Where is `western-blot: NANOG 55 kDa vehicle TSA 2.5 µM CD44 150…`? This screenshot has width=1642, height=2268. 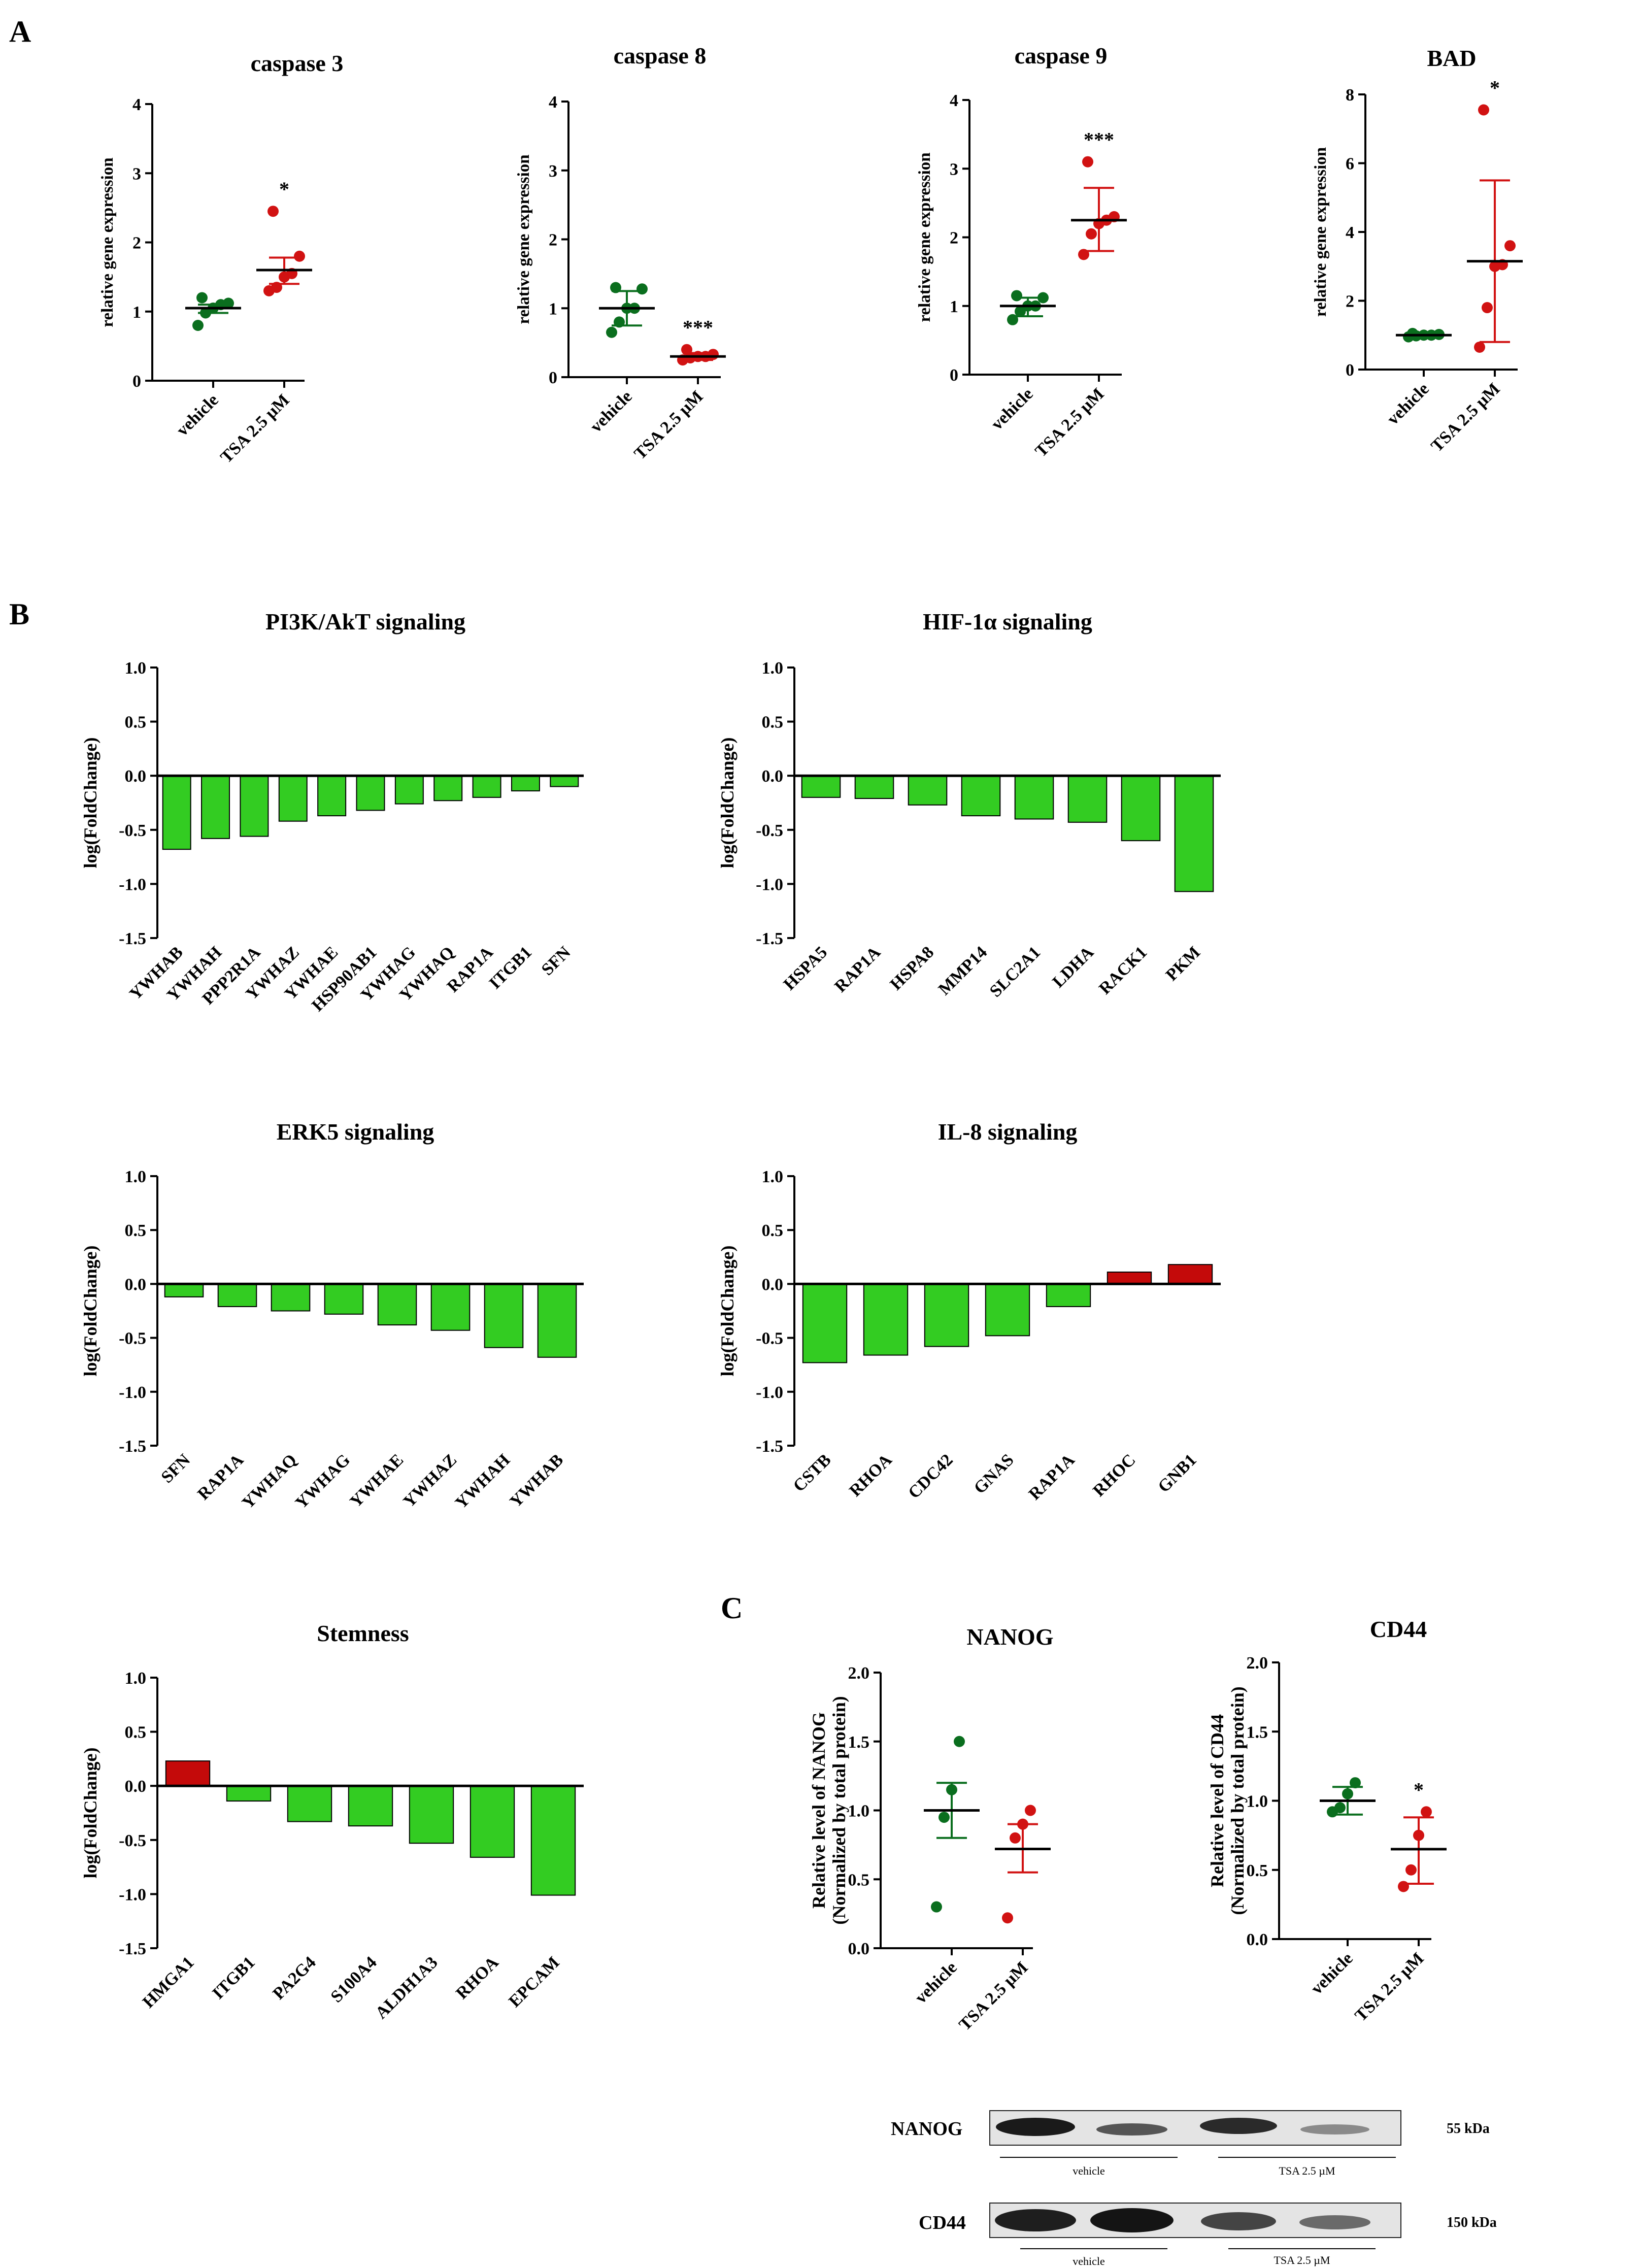 western-blot: NANOG 55 kDa vehicle TSA 2.5 µM CD44 150… is located at coordinates (1194, 2188).